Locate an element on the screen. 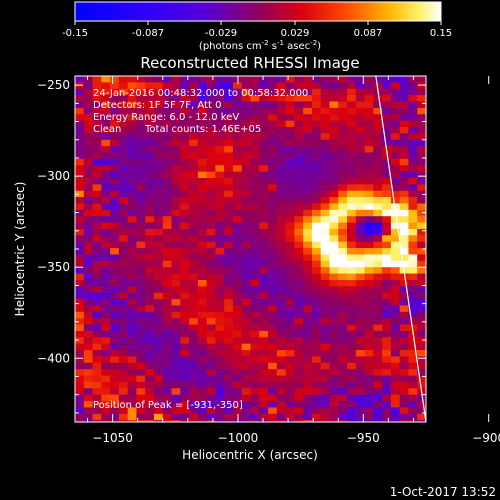 The image size is (500, 500). energy-range-label: Energy Range: 6.0 - 12.0 keV is located at coordinates (166, 117).